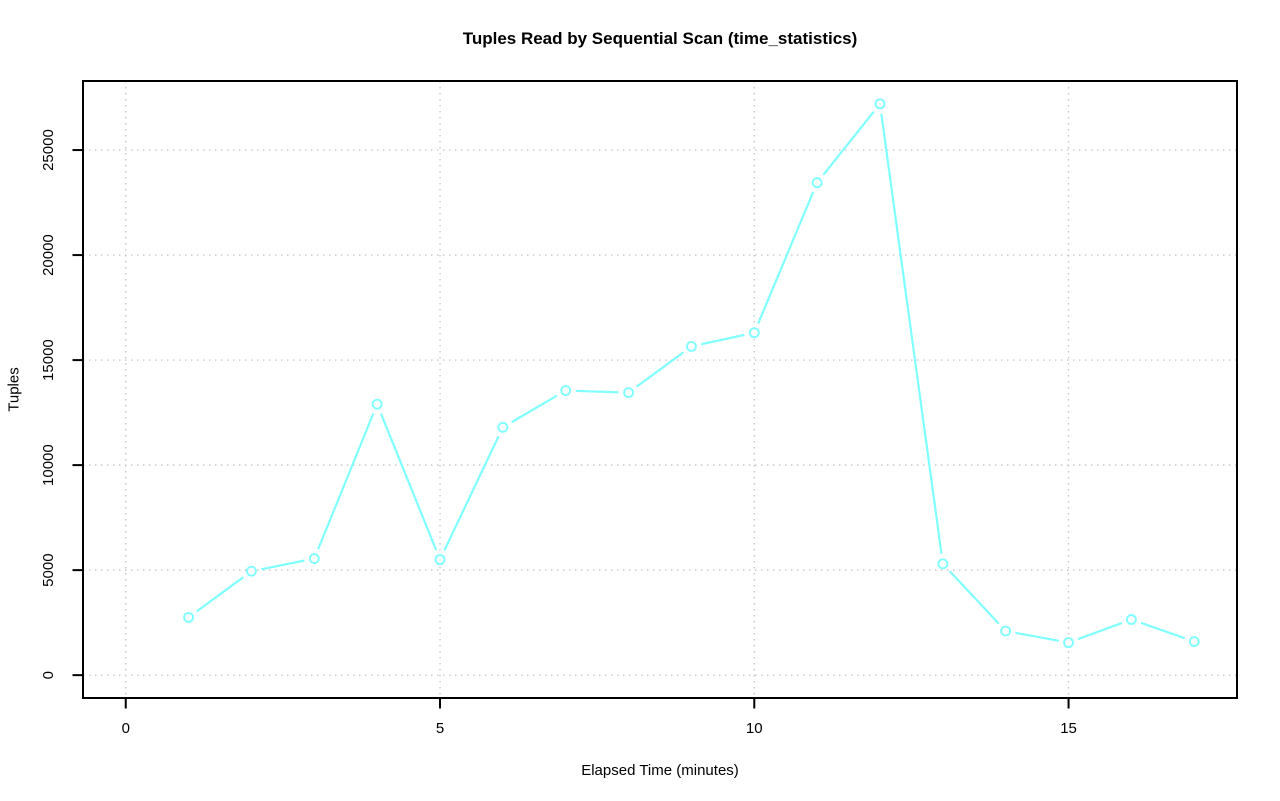 The image size is (1280, 801). Describe the element at coordinates (48, 465) in the screenshot. I see `y-tick-label: 10000` at that location.